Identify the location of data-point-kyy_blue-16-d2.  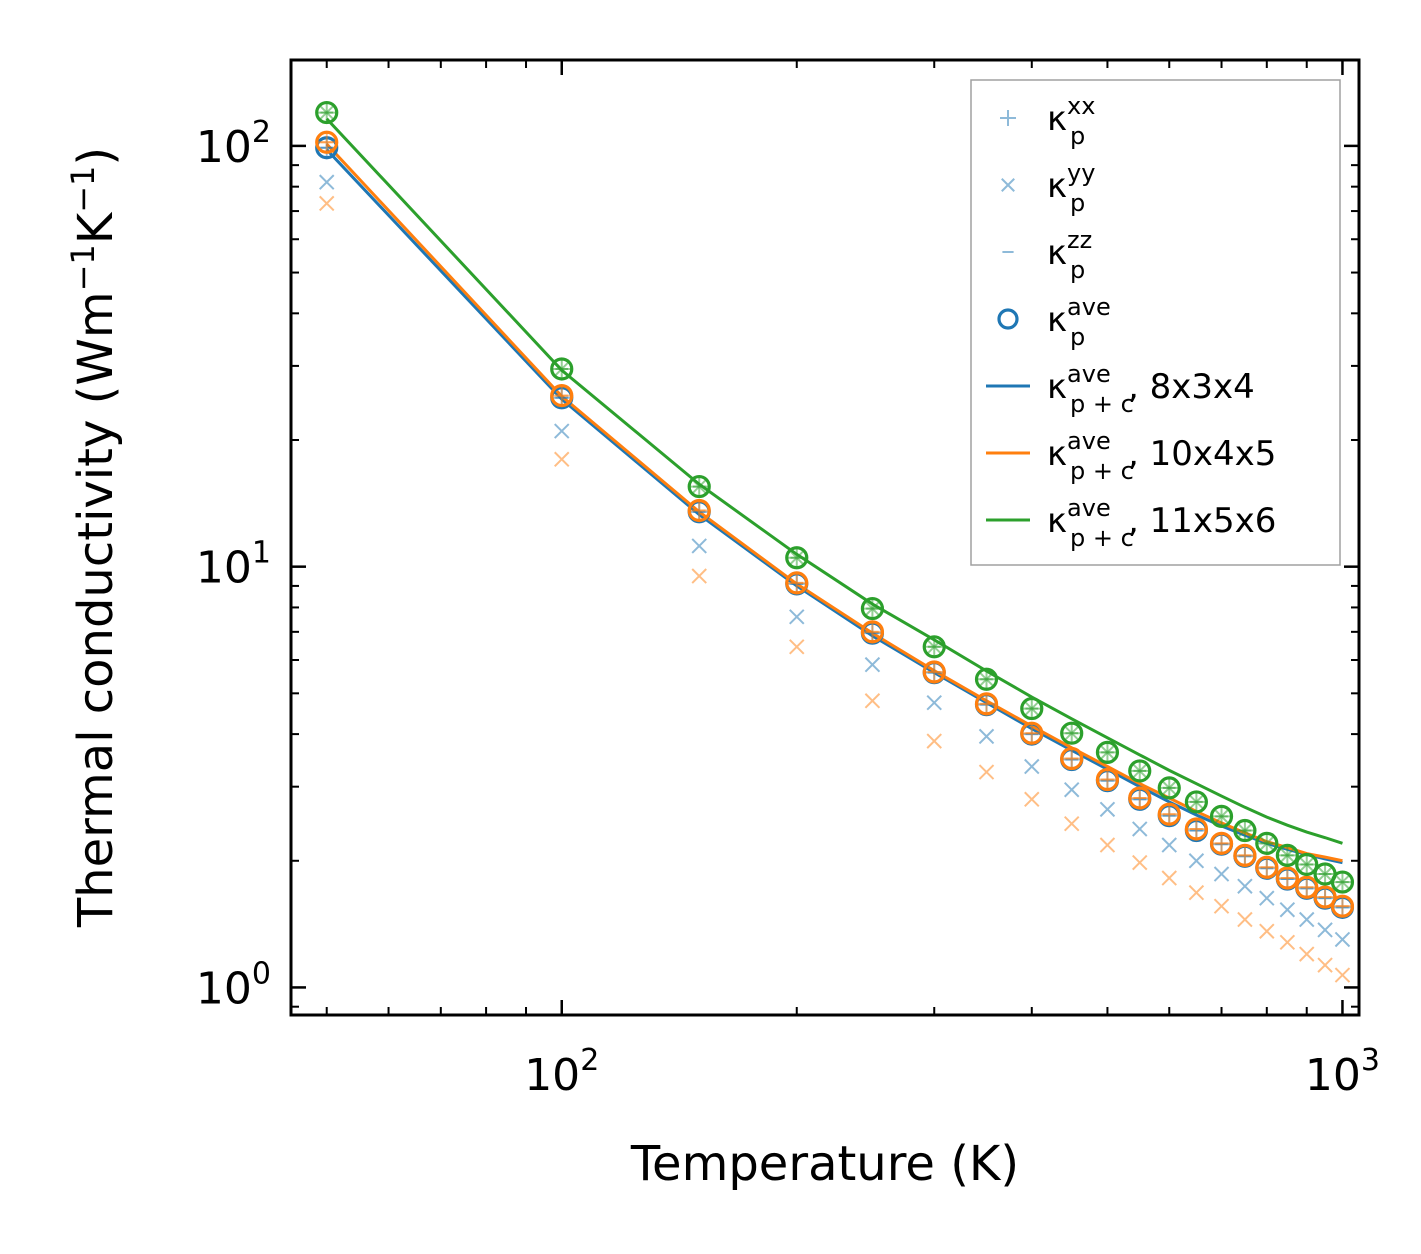
(1287, 909).